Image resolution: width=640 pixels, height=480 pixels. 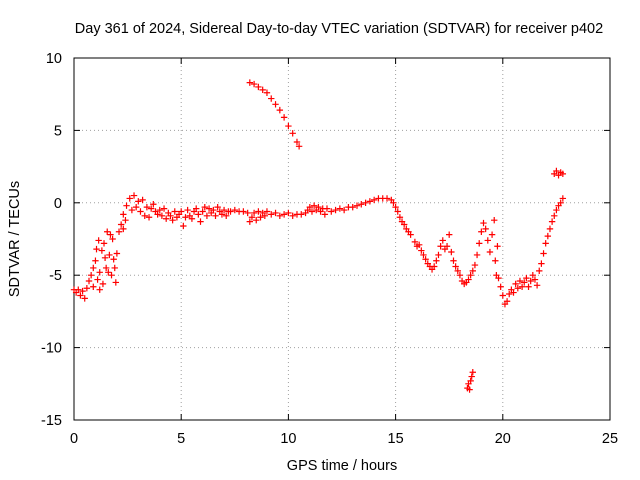 What do you see at coordinates (15, 239) in the screenshot?
I see `y-axis-label: SDTVAR / TECUs` at bounding box center [15, 239].